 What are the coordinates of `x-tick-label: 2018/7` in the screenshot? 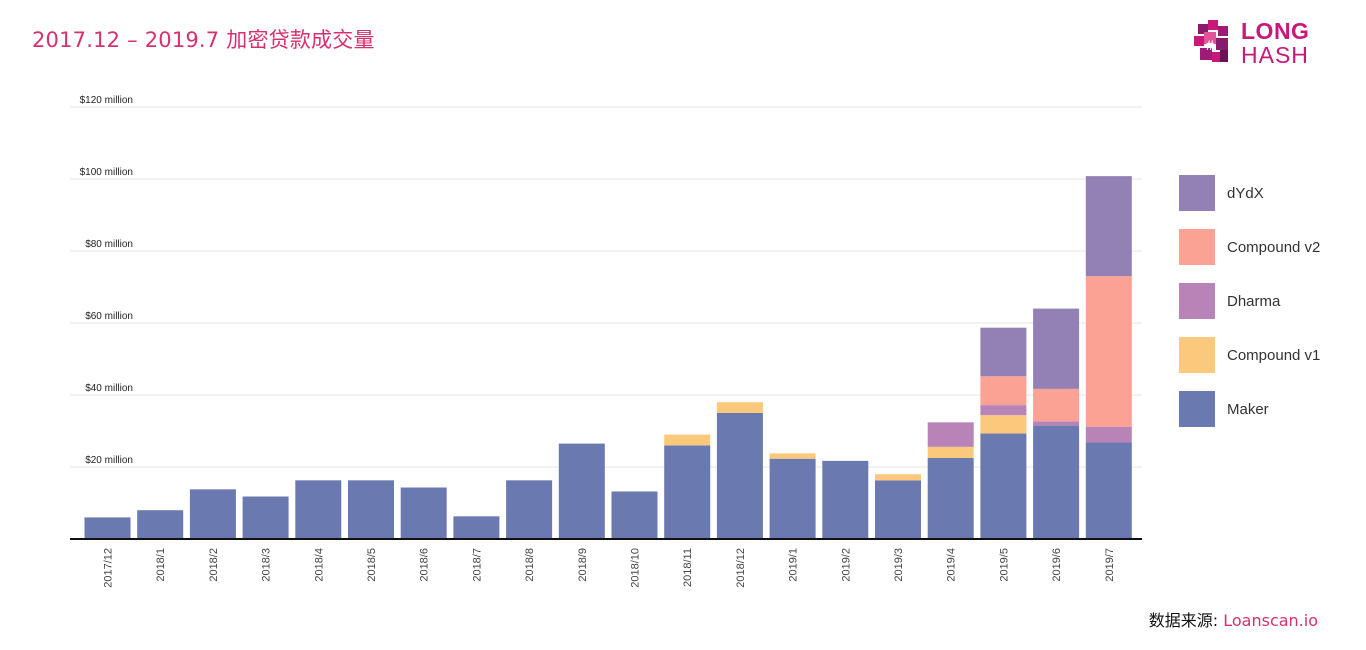 It's located at (477, 565).